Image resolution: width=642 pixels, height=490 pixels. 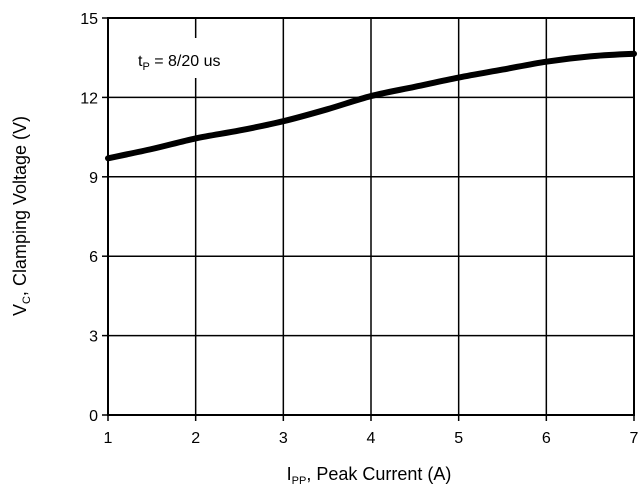 What do you see at coordinates (458, 438) in the screenshot?
I see `x-tick-label: 5` at bounding box center [458, 438].